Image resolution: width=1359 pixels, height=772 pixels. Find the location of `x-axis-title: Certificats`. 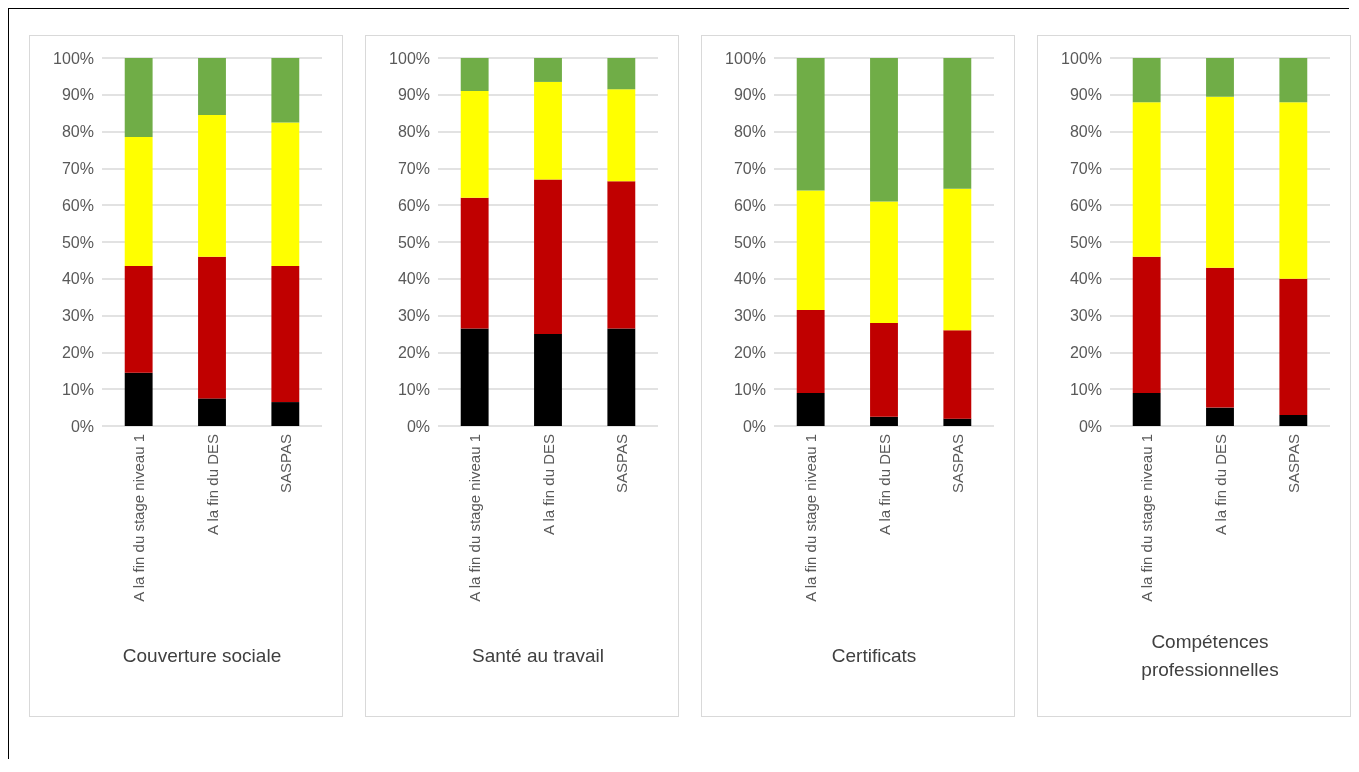

x-axis-title: Certificats is located at coordinates (874, 656).